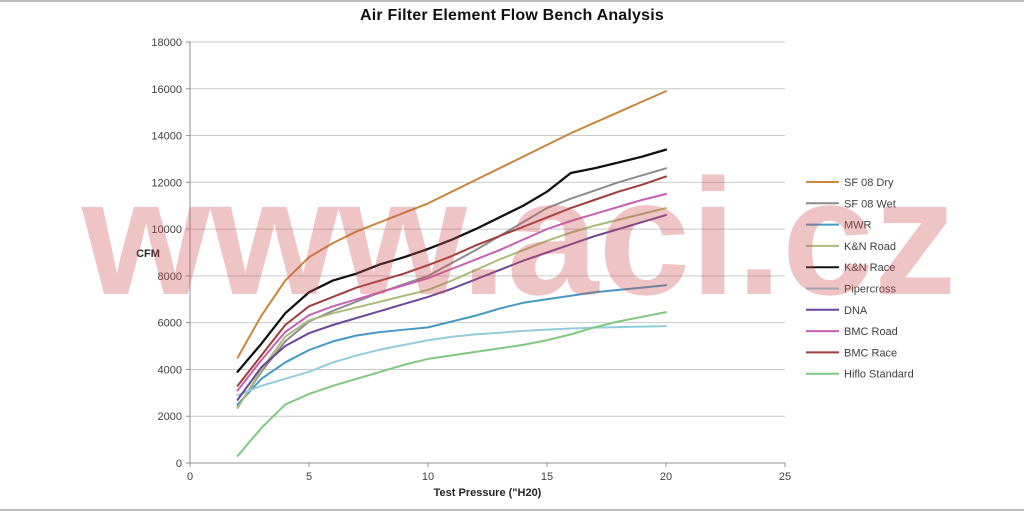 This screenshot has height=512, width=1024. Describe the element at coordinates (166, 230) in the screenshot. I see `y-tick-label: 10000` at that location.